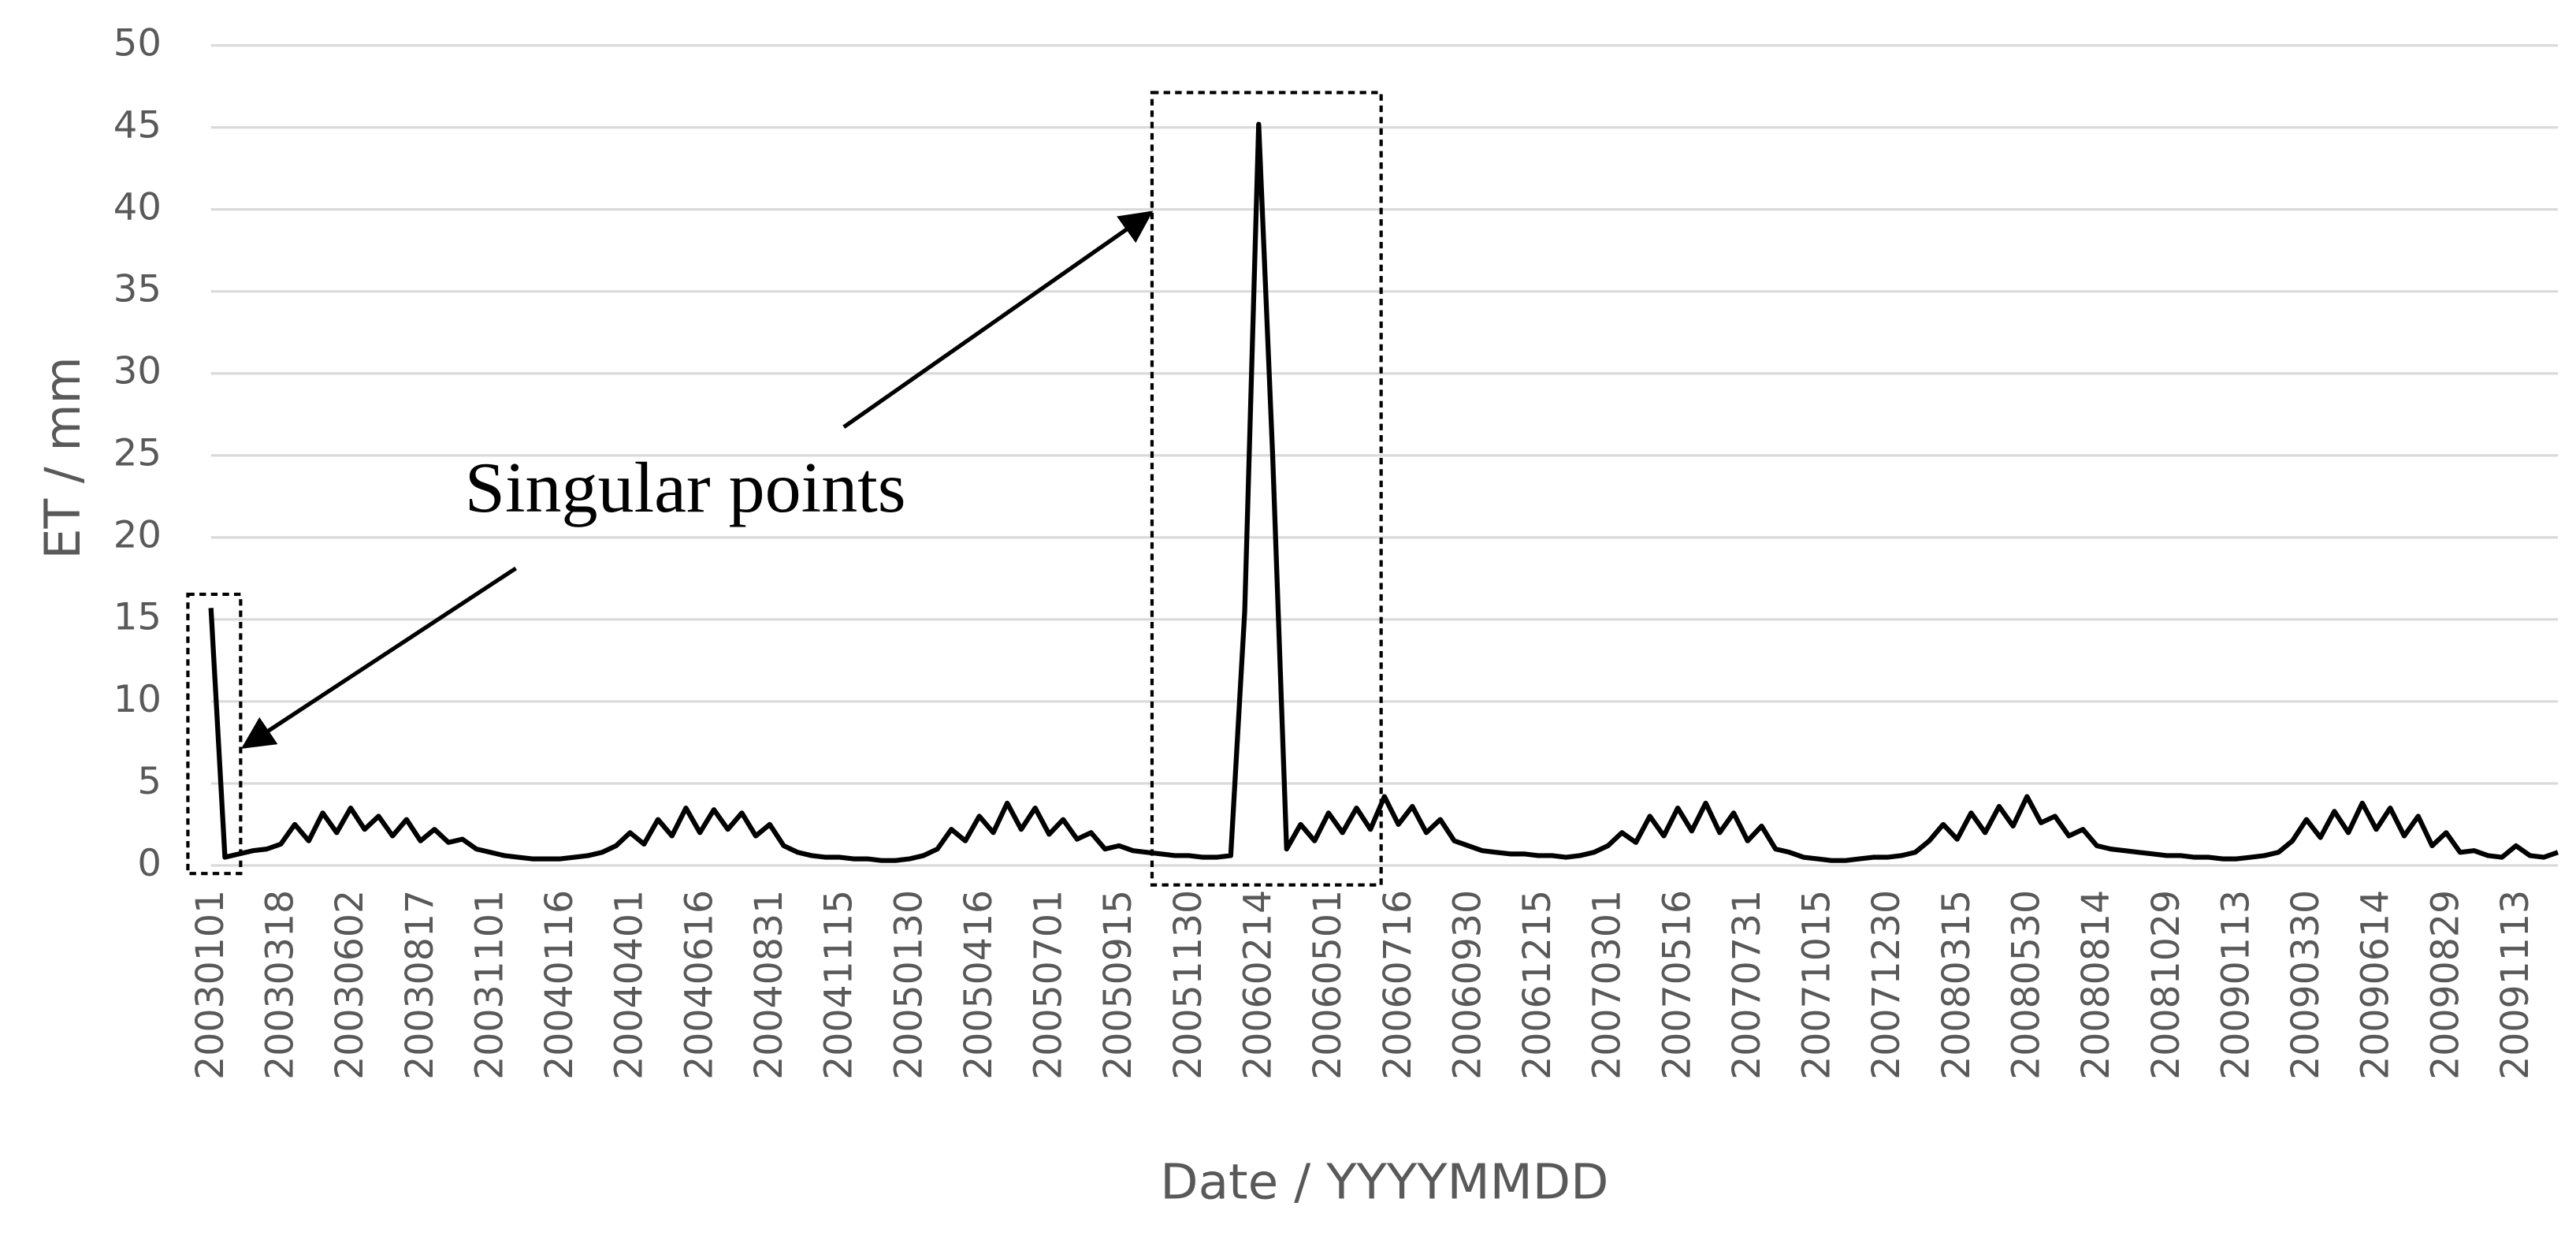  Describe the element at coordinates (979, 985) in the screenshot. I see `x-tick-label: 20050416` at that location.